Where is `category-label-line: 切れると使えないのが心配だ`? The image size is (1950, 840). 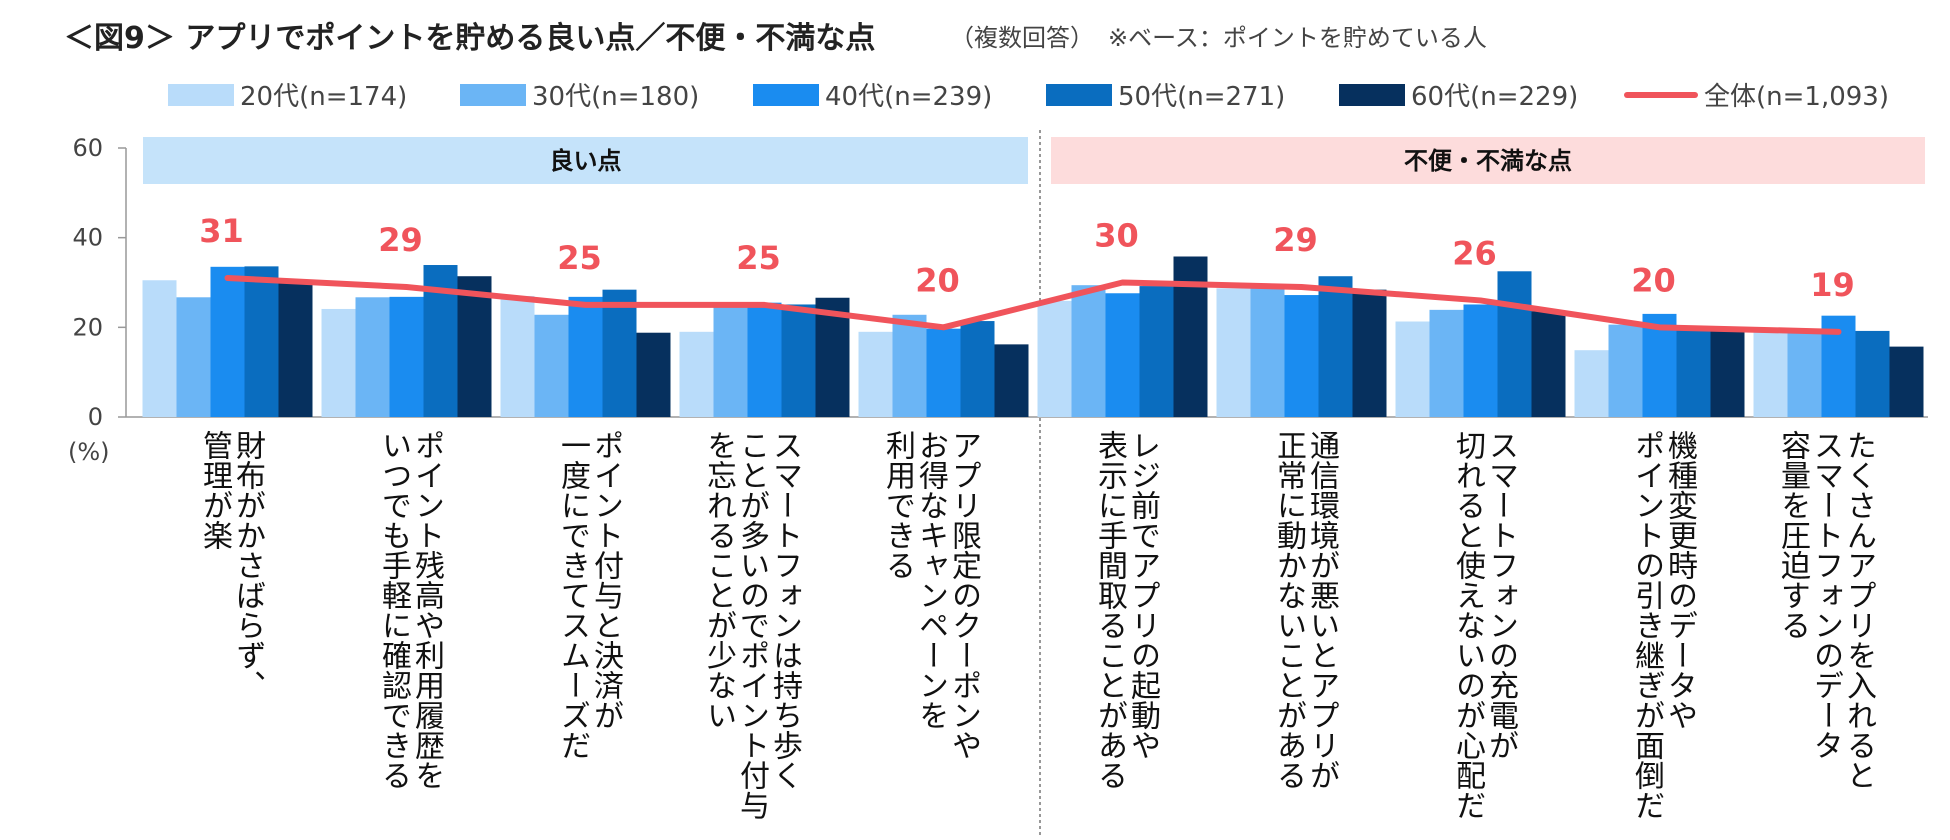 category-label-line: 切れると使えないのが心配だ is located at coordinates (1468, 625).